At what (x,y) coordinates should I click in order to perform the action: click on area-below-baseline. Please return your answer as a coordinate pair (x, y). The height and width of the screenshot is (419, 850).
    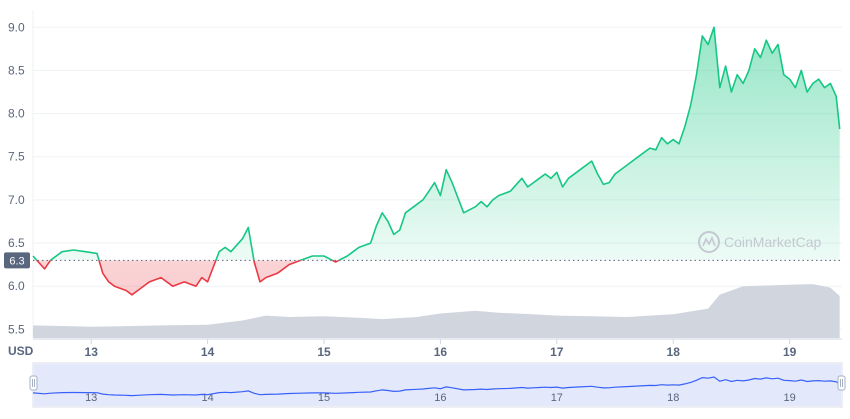
    Looking at the image, I should click on (187, 277).